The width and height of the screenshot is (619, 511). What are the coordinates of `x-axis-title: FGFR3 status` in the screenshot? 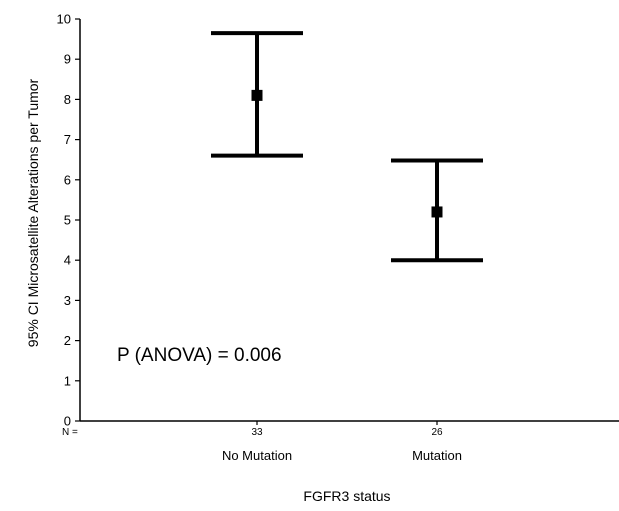 It's located at (346, 496).